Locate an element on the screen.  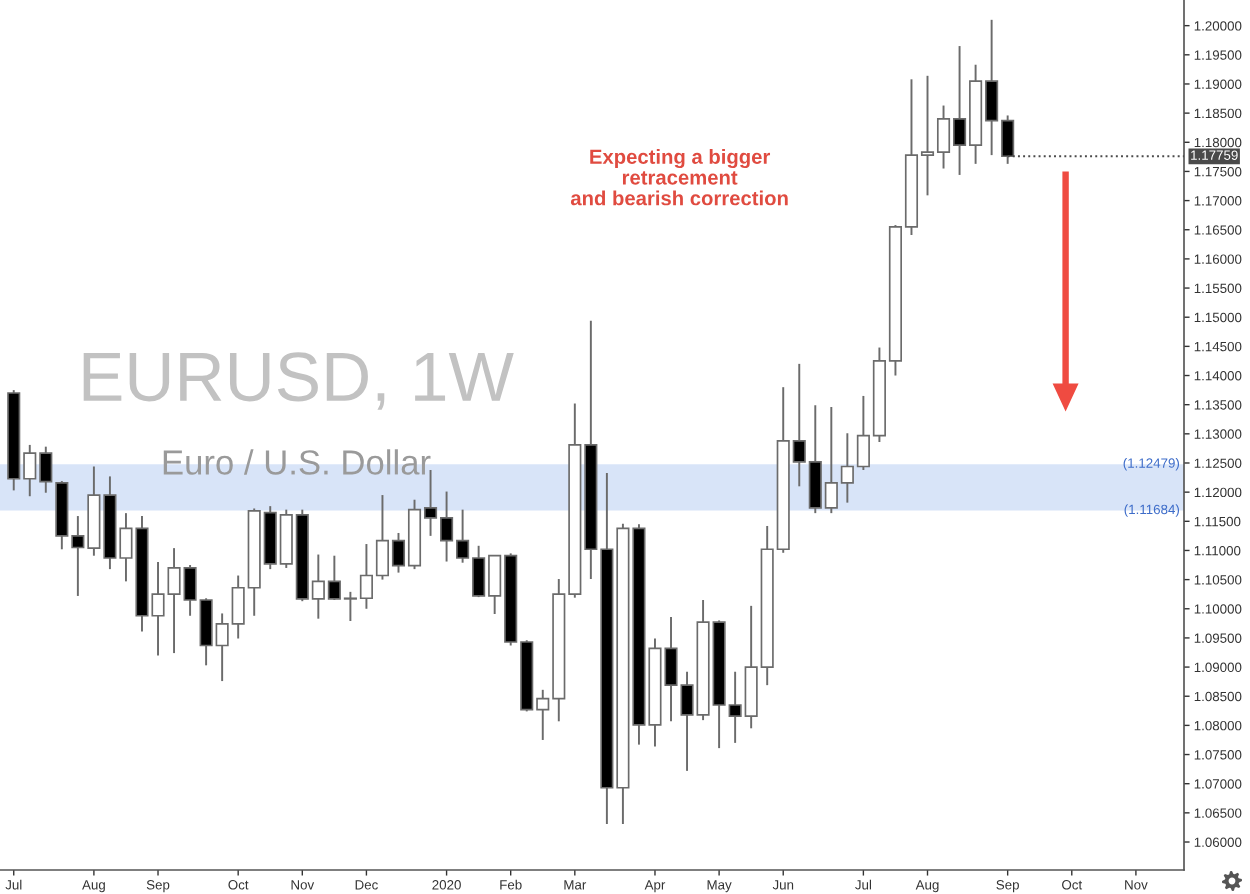
annotation: Expecting a bigger retracement and bearish correction is located at coordinates (679, 177).